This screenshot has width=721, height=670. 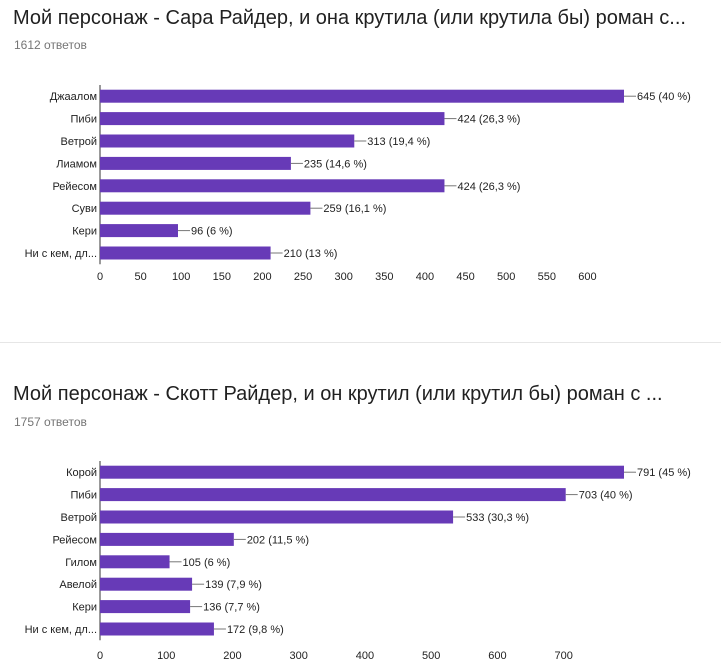 I want to click on data-label: 791 (45 %), so click(x=664, y=473).